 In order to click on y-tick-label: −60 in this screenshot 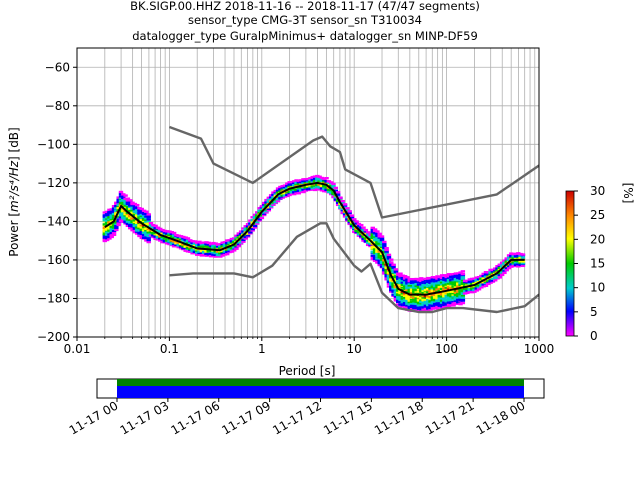, I will do `click(57, 67)`.